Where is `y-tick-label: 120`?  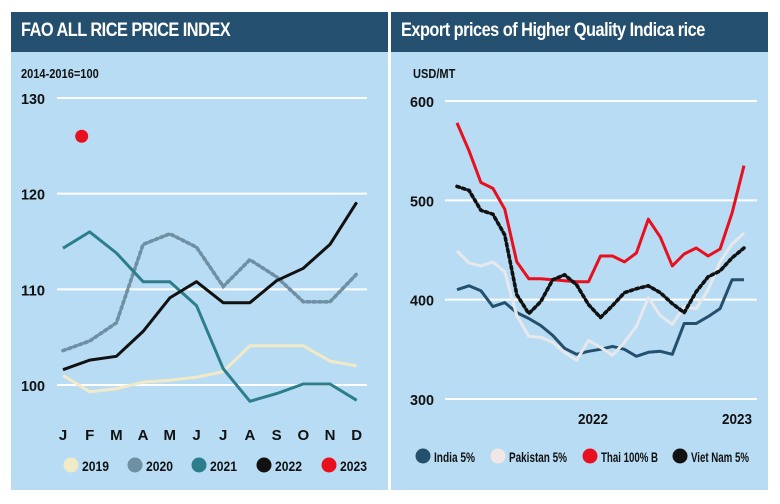 y-tick-label: 120 is located at coordinates (33, 195).